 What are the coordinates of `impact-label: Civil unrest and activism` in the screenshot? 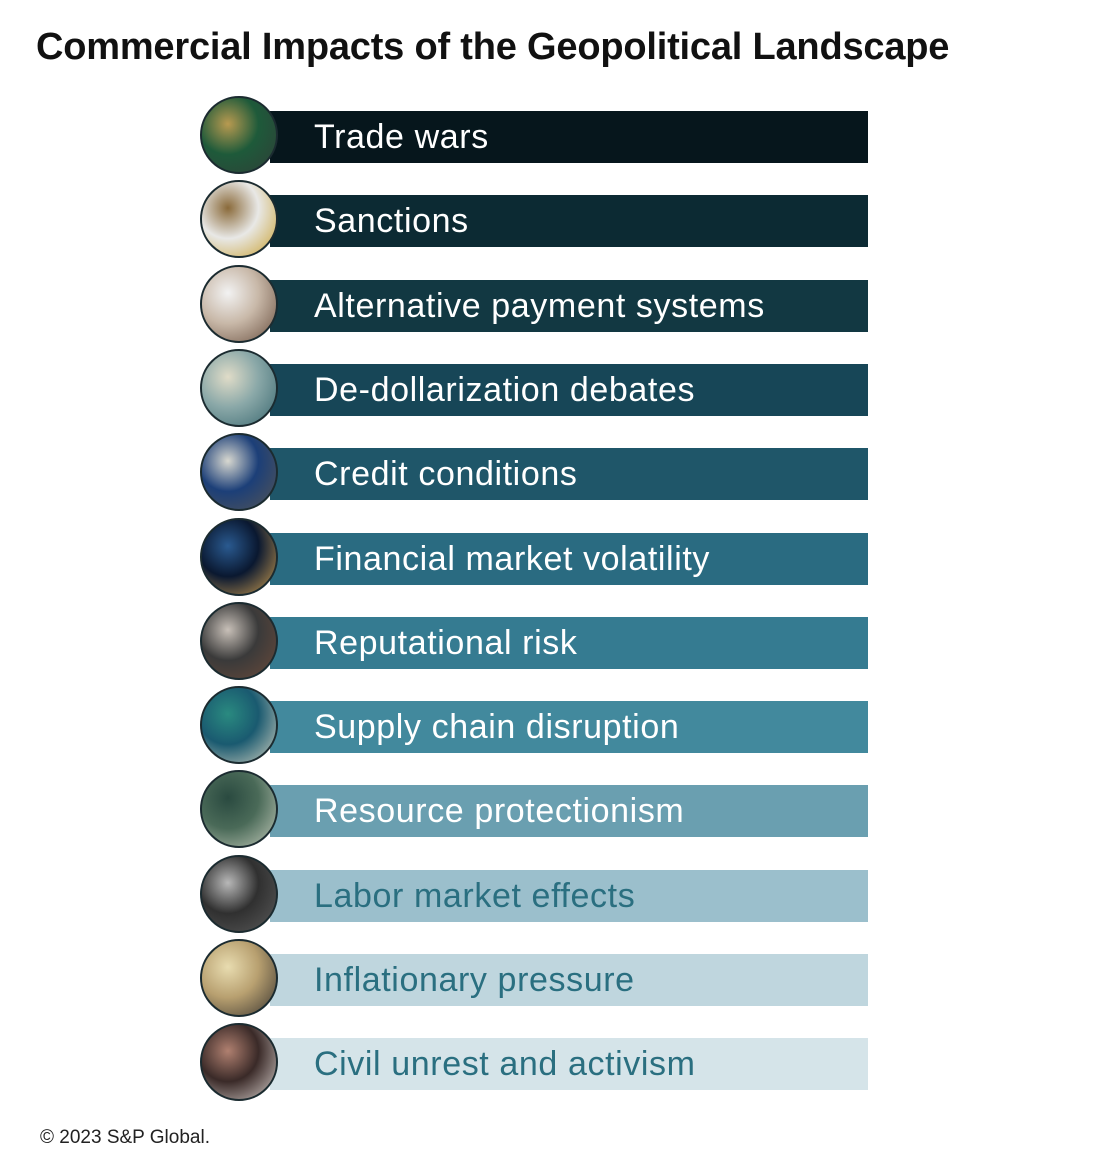 It's located at (505, 1064).